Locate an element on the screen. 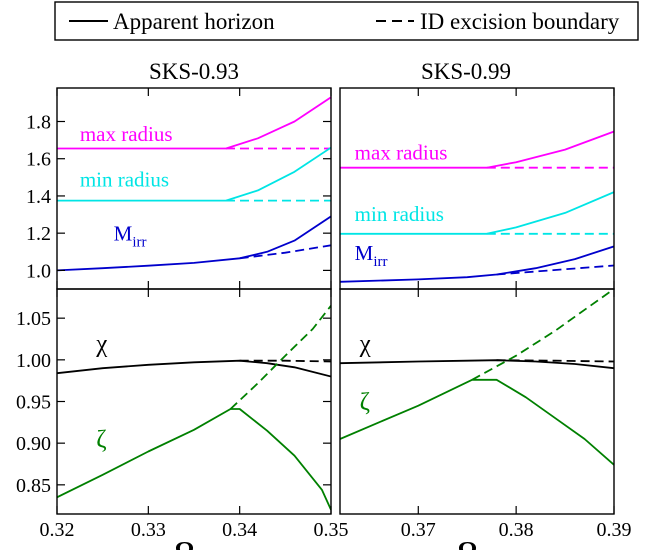  y-tick-label: 0.95 is located at coordinates (33, 403).